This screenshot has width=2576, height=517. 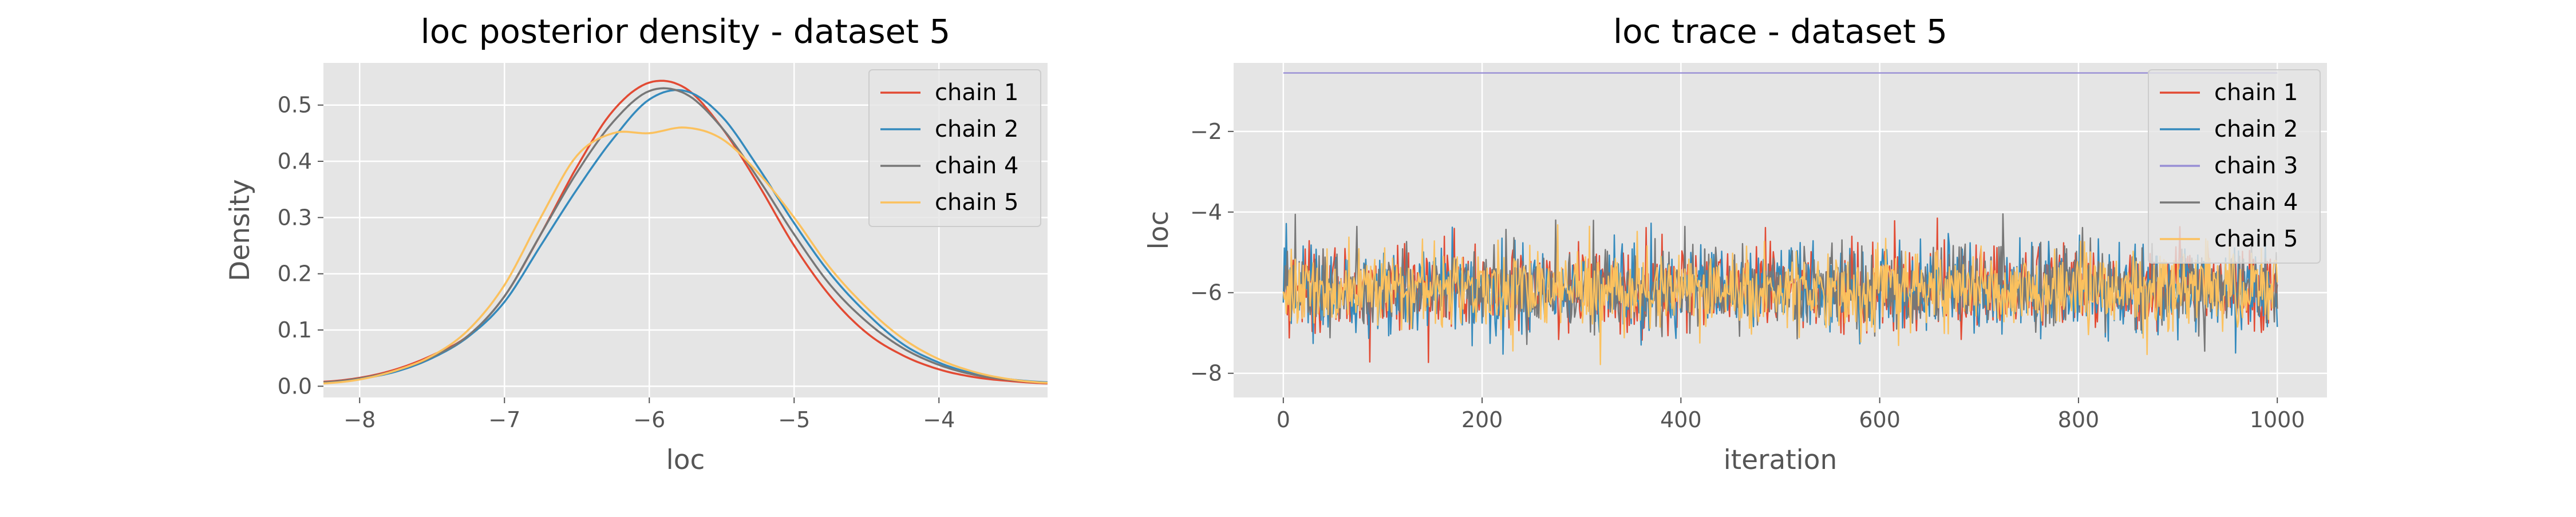 I want to click on x-tick-label: 0, so click(x=1283, y=419).